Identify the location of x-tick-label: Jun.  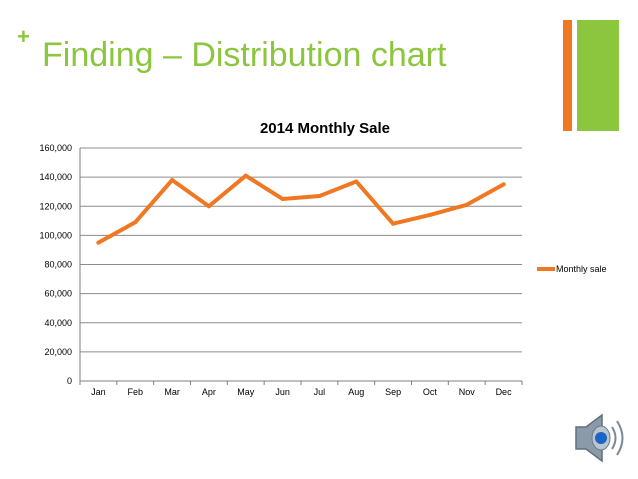
(282, 392).